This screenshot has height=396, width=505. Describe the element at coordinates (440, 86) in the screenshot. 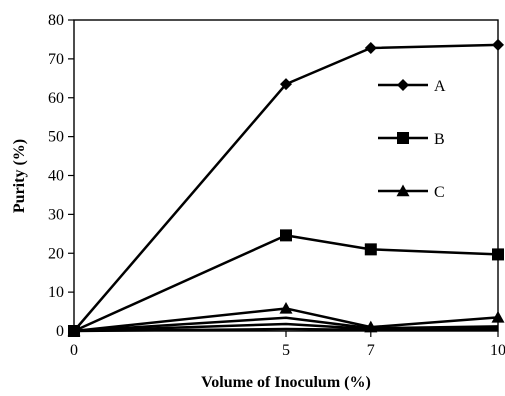

I see `legend-label-a: A` at that location.